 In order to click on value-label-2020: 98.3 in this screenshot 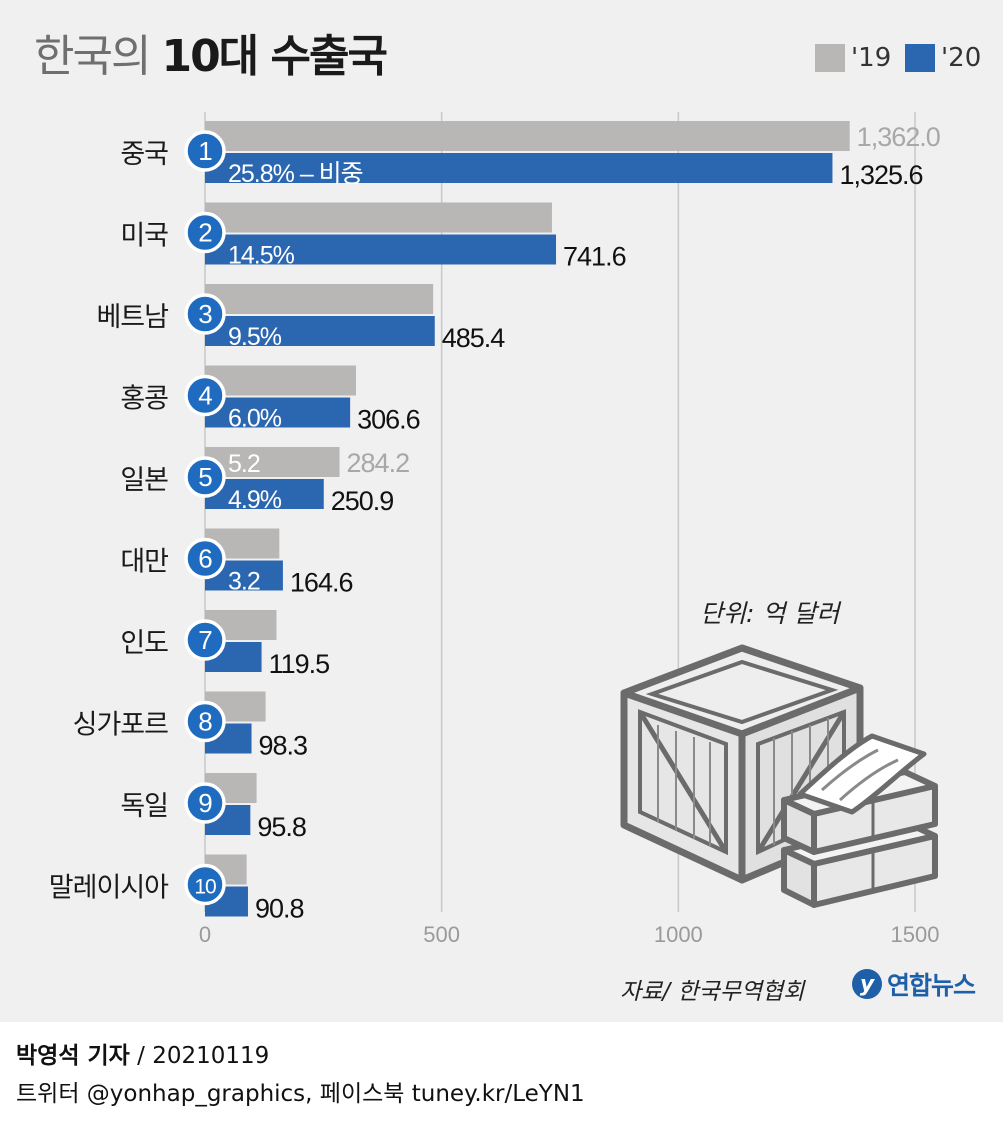, I will do `click(283, 746)`.